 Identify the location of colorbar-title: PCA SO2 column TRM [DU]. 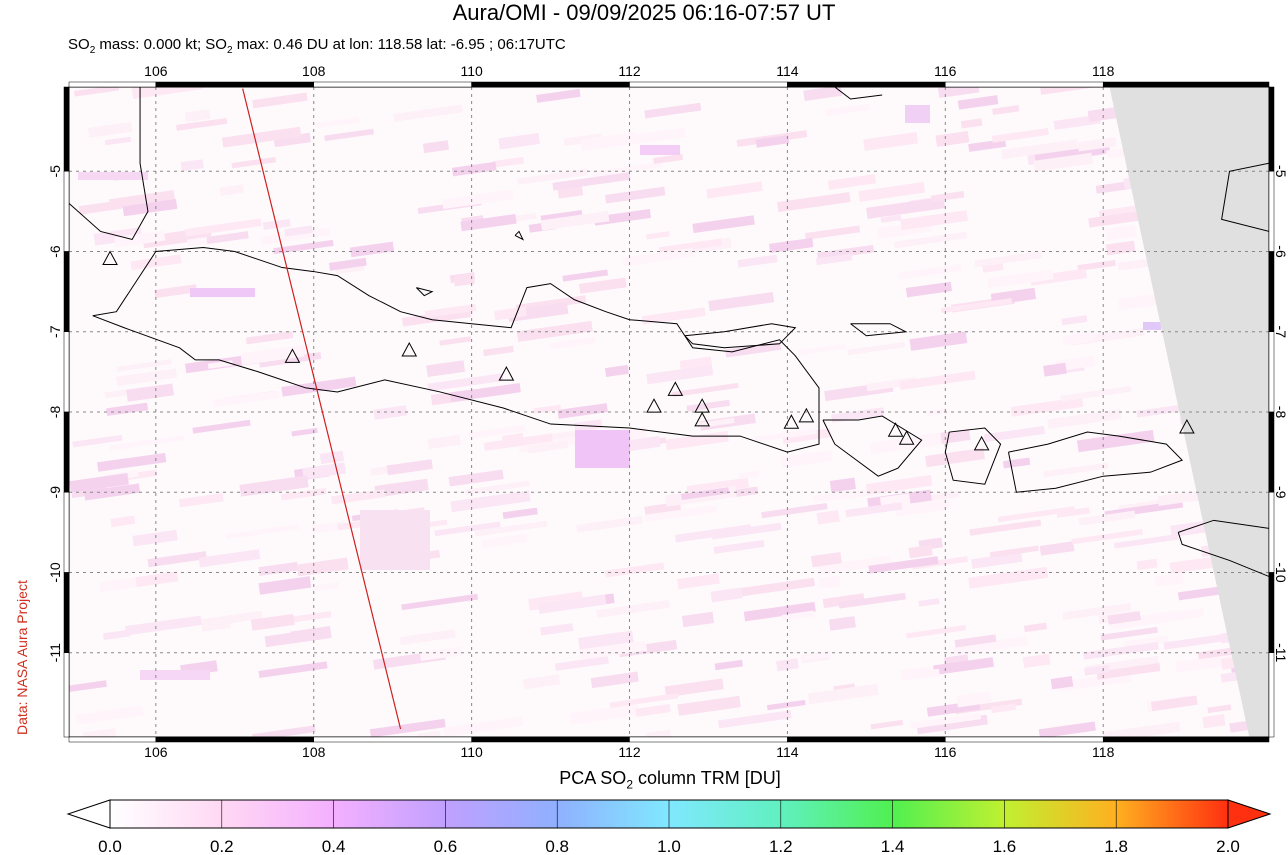
(670, 780).